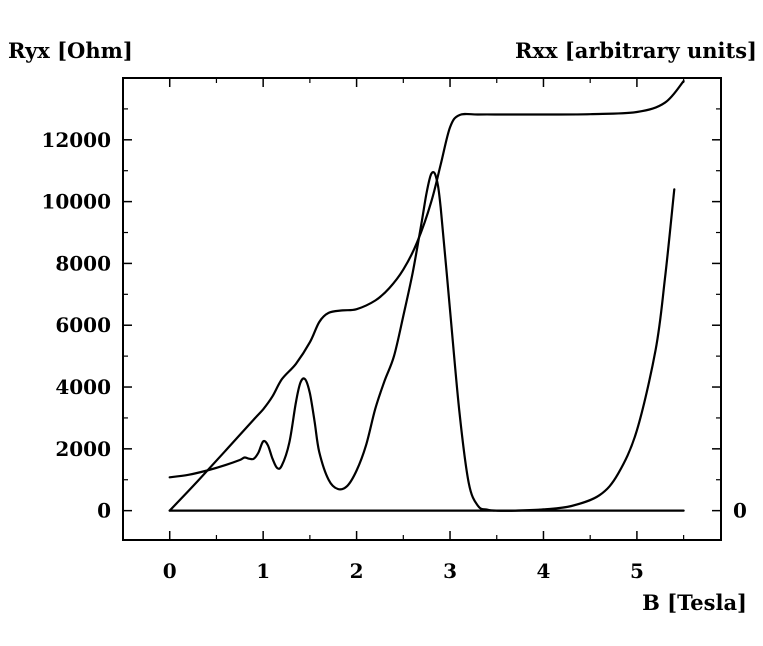 Image resolution: width=763 pixels, height=646 pixels. What do you see at coordinates (76, 202) in the screenshot?
I see `y-tick-label: 10000` at bounding box center [76, 202].